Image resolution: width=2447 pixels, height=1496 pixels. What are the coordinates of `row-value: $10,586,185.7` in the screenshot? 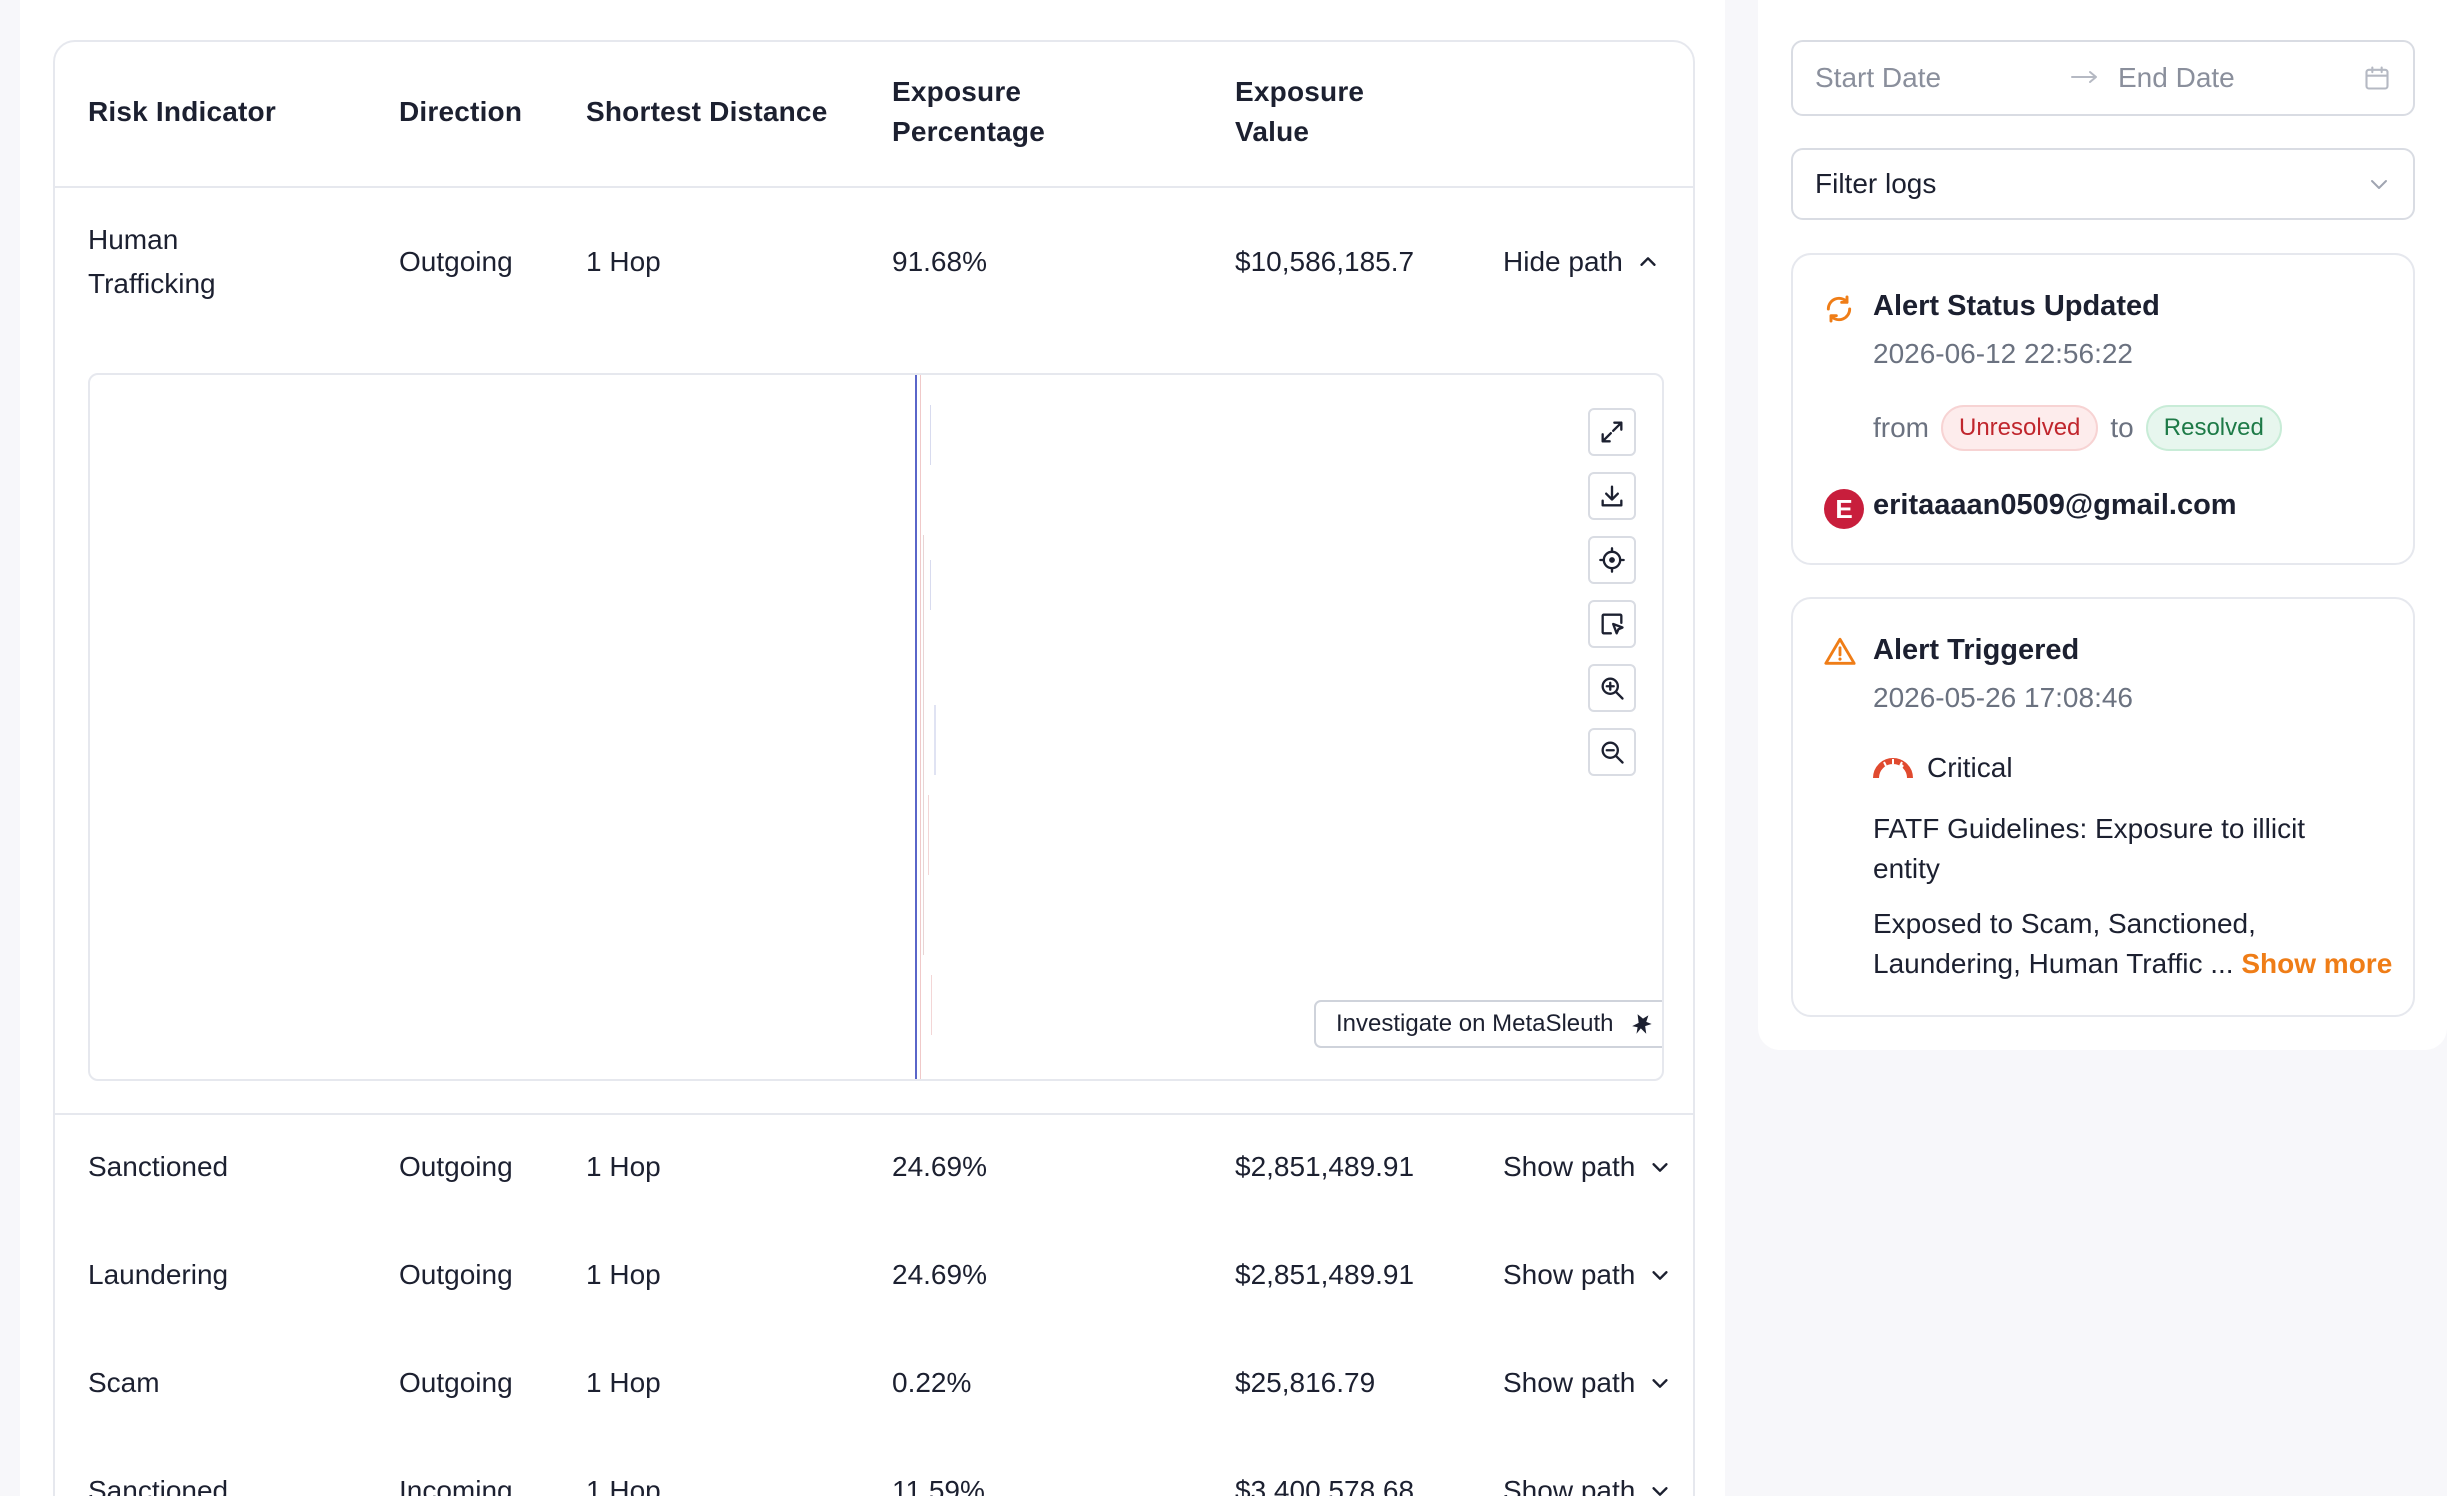 It's located at (1325, 261).